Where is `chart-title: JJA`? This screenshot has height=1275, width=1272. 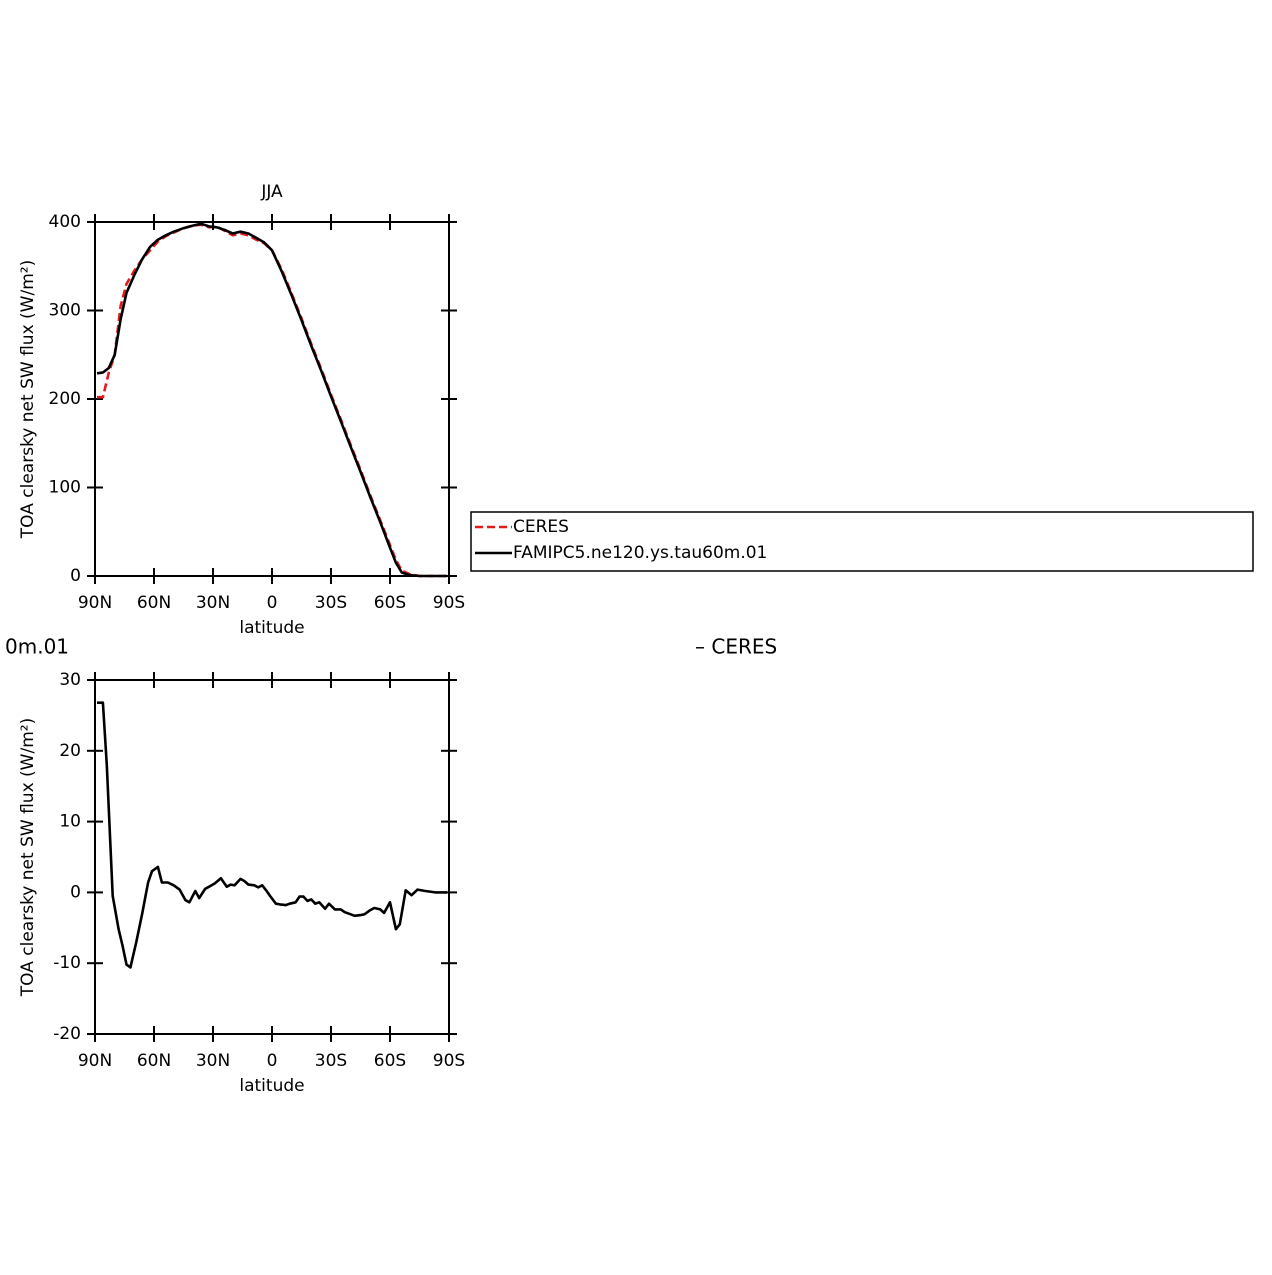
chart-title: JJA is located at coordinates (271, 192).